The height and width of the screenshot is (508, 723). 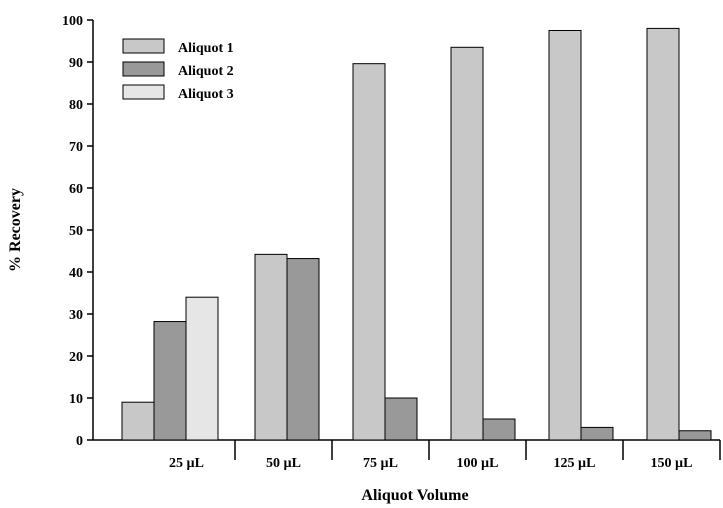 What do you see at coordinates (72, 21) in the screenshot?
I see `y-tick-label: 100` at bounding box center [72, 21].